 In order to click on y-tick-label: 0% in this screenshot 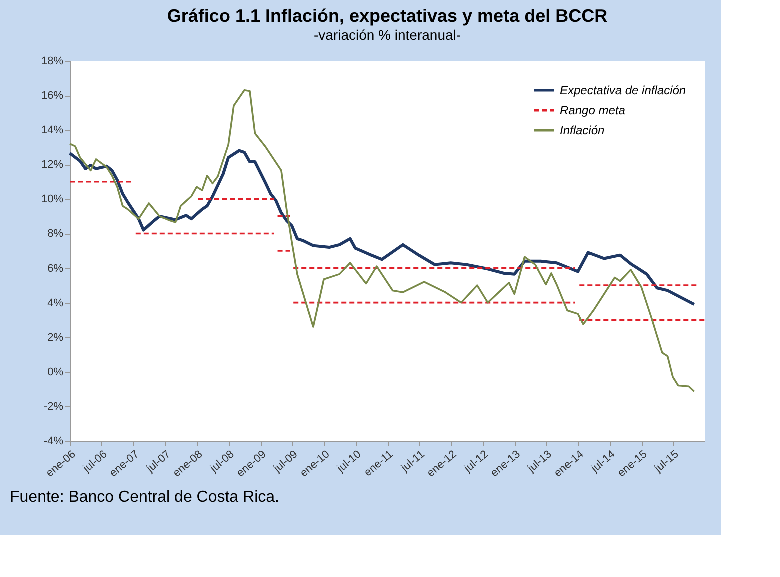, I will do `click(56, 372)`.